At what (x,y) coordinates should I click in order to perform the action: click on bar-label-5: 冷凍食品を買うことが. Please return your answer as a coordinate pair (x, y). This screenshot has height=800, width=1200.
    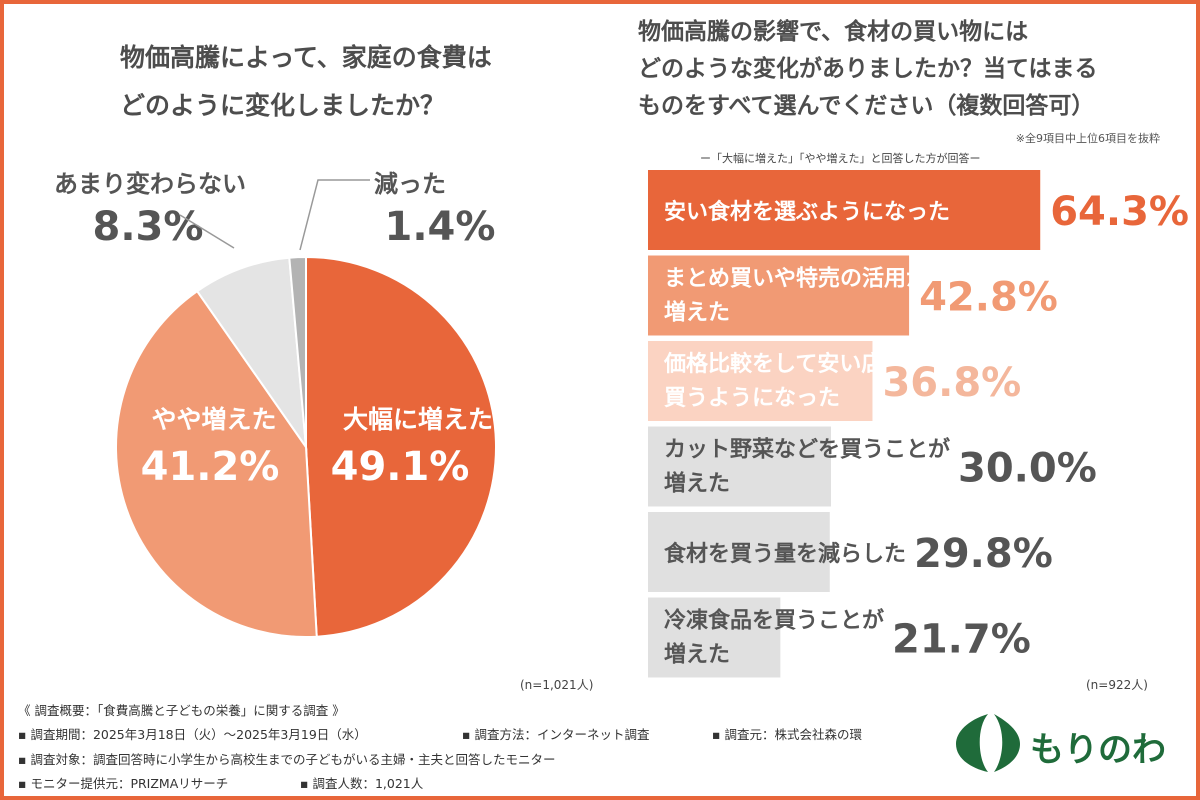
    Looking at the image, I should click on (774, 621).